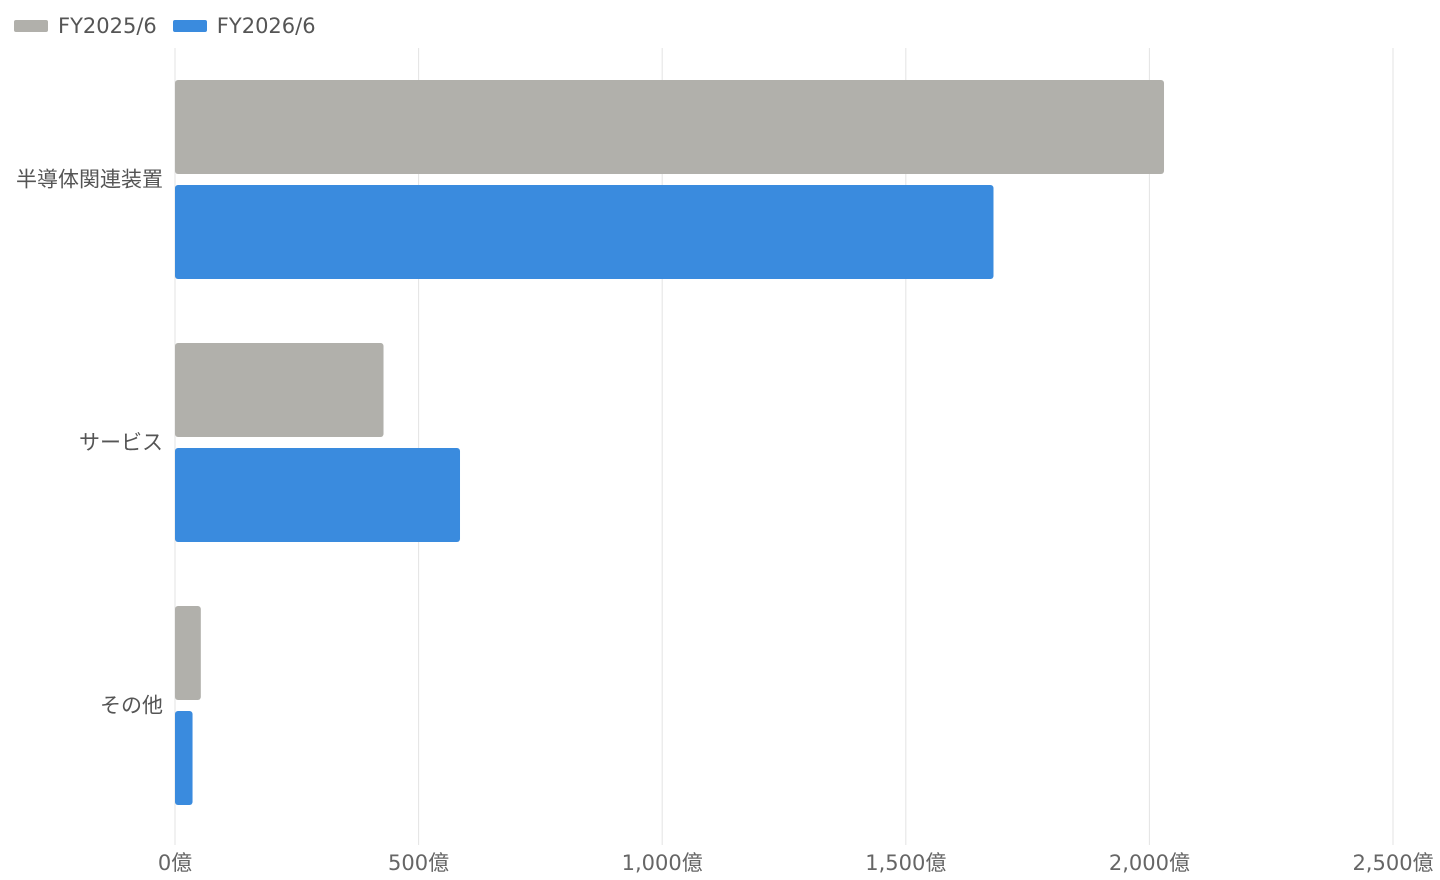  Describe the element at coordinates (905, 863) in the screenshot. I see `x-tick-label-1500: 1,500億` at that location.